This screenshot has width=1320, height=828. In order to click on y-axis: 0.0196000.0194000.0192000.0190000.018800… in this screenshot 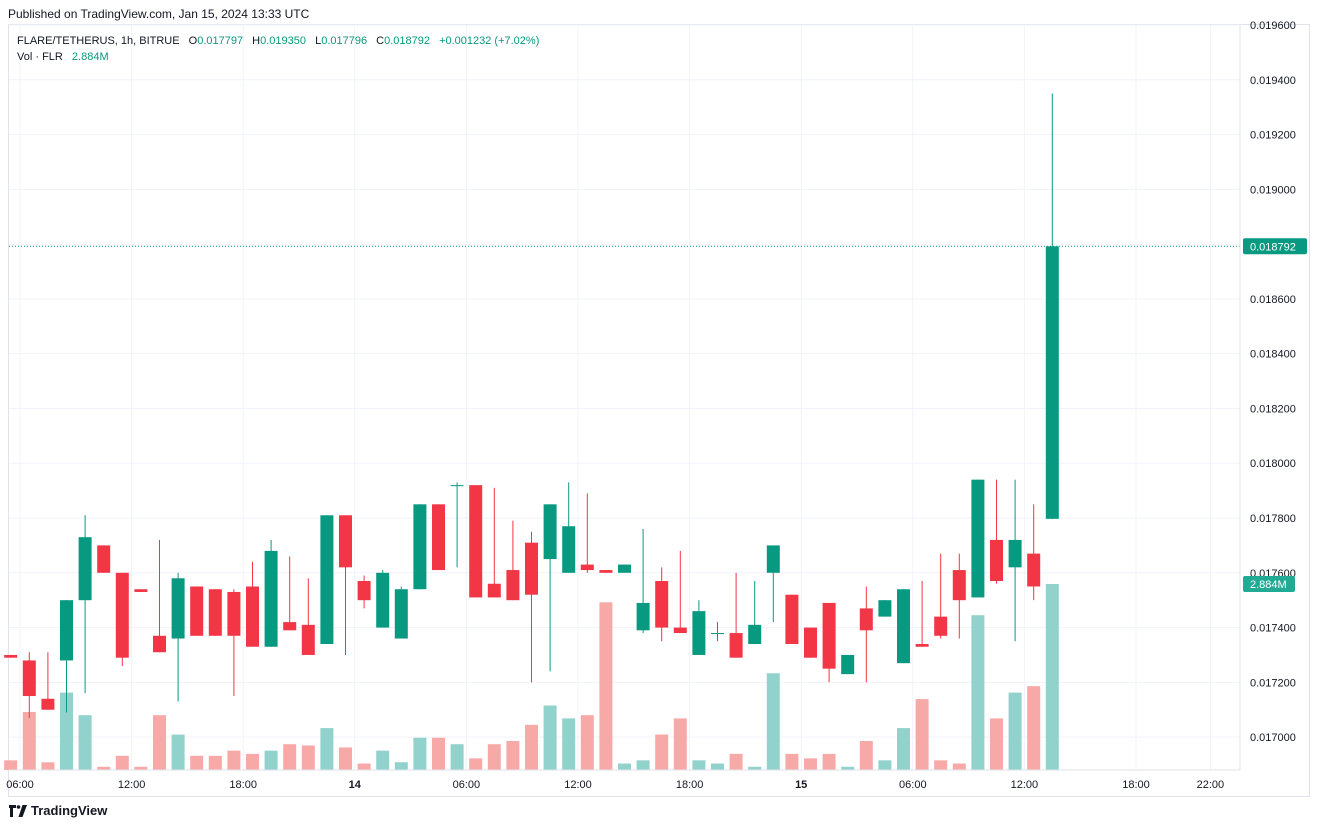, I will do `click(1273, 395)`.